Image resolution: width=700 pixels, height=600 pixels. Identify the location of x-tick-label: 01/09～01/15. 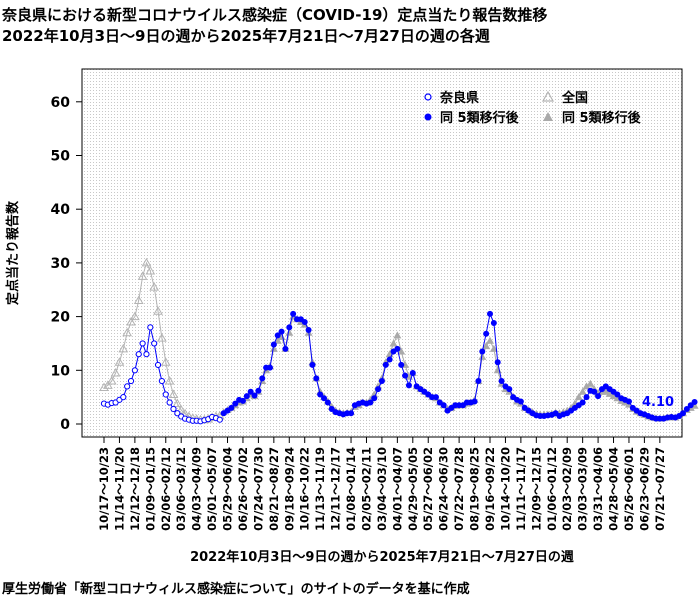
(150, 489).